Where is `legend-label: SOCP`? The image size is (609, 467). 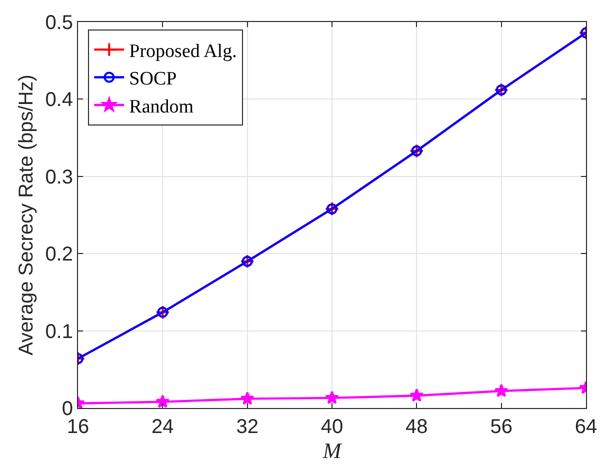
legend-label: SOCP is located at coordinates (153, 79).